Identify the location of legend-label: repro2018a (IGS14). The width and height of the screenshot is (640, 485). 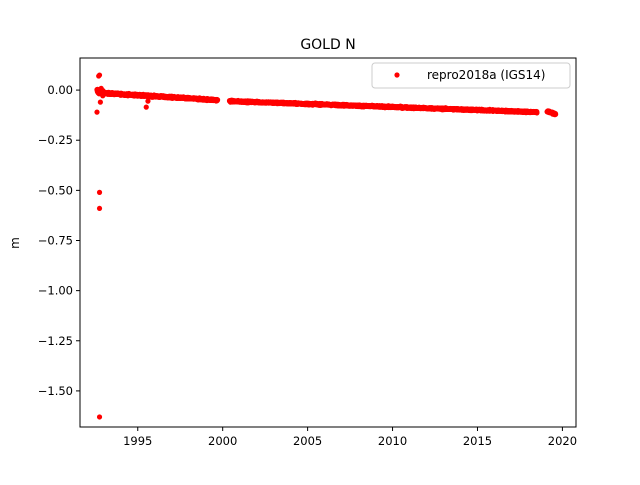
(486, 75).